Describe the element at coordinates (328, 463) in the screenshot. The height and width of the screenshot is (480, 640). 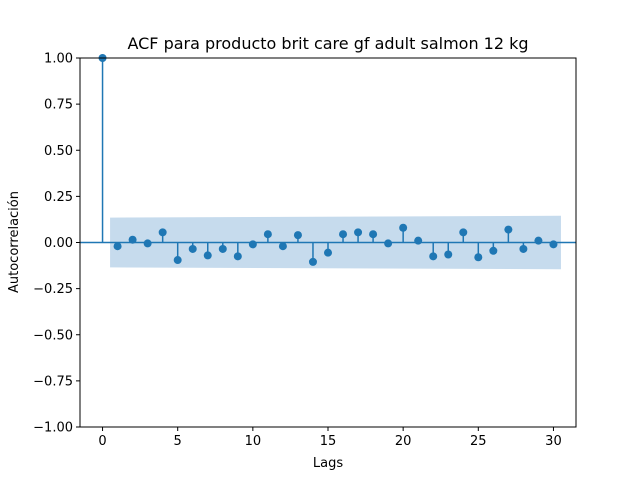
I see `x-axis-label: Lags` at that location.